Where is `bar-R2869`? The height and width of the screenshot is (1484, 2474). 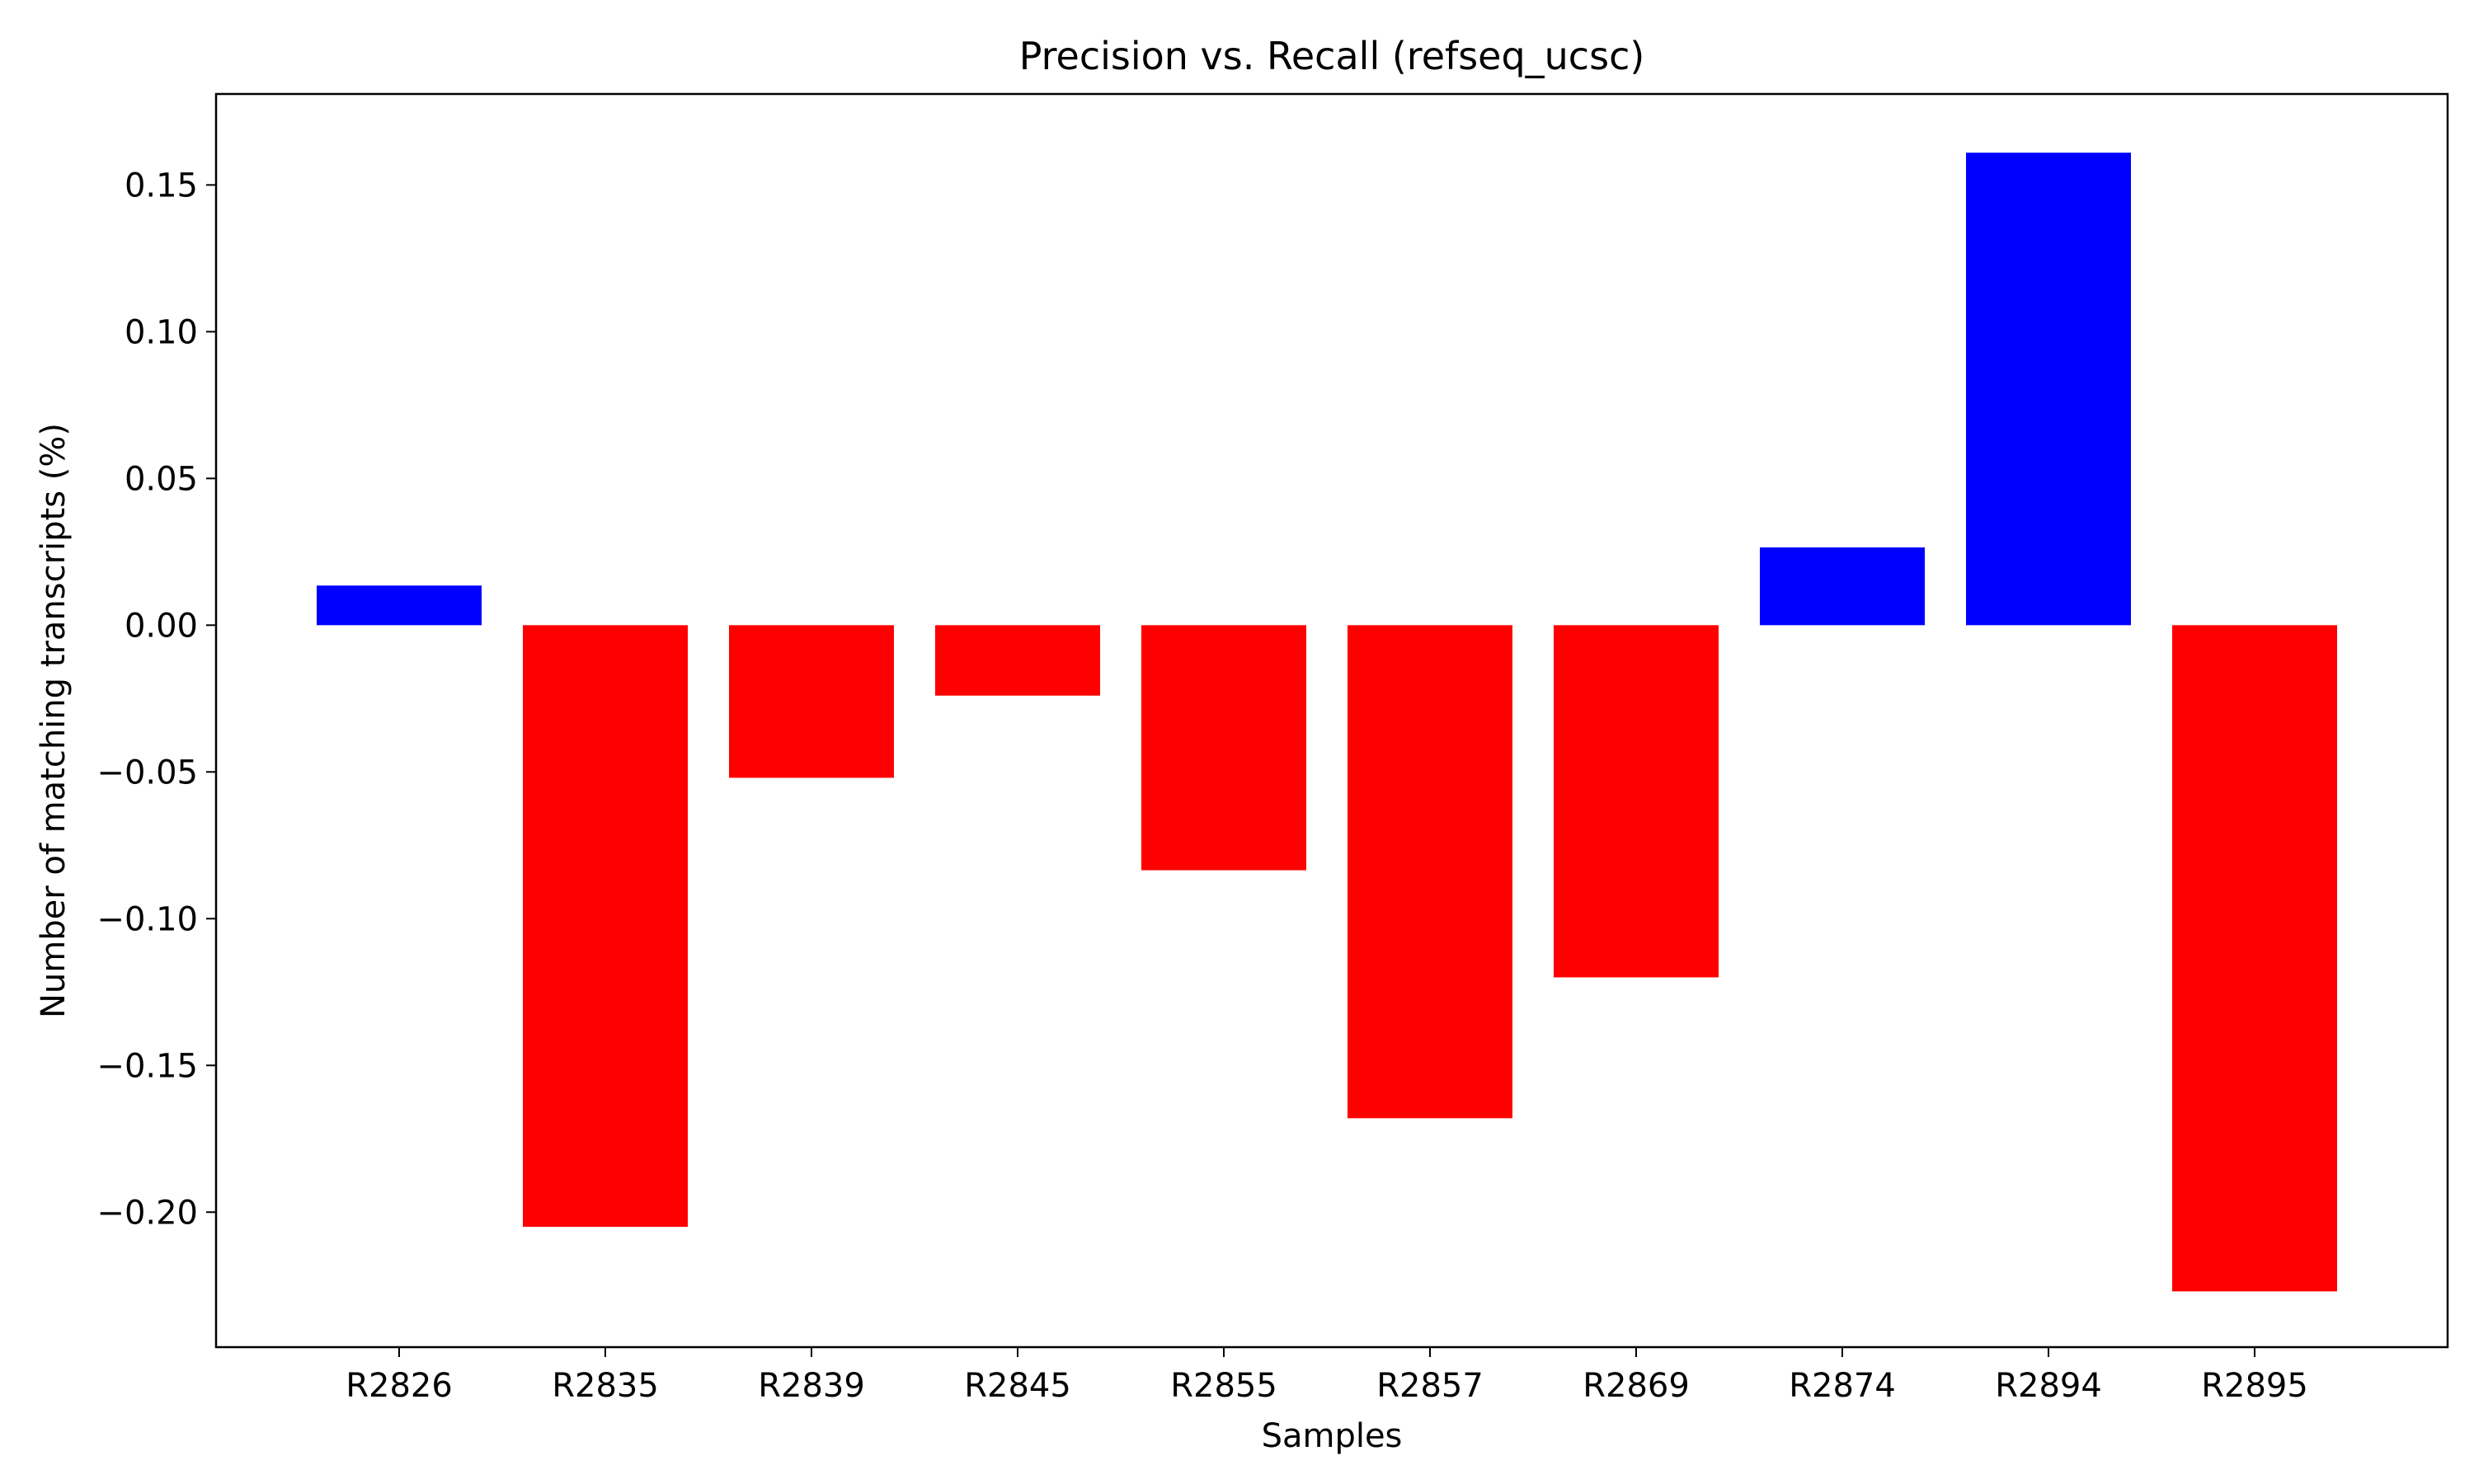
bar-R2869 is located at coordinates (1636, 801).